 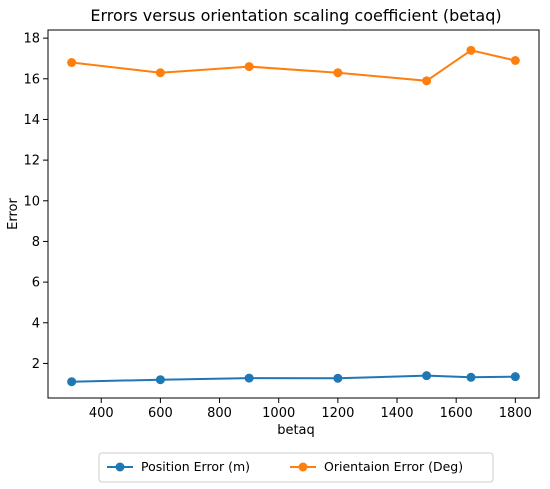 I want to click on x-tick-label: 1400, so click(x=396, y=413).